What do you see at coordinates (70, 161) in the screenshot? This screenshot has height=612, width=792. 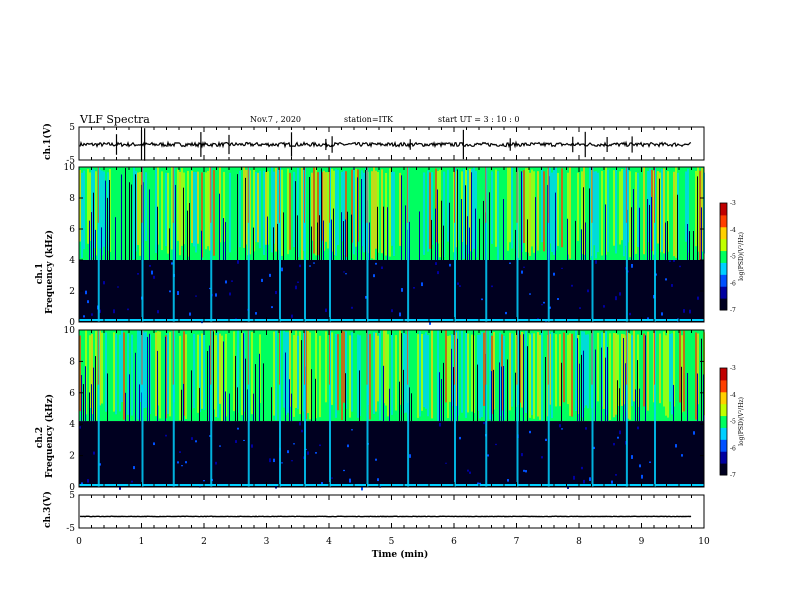 I see `ch1-waveform-ytick-label: -5` at bounding box center [70, 161].